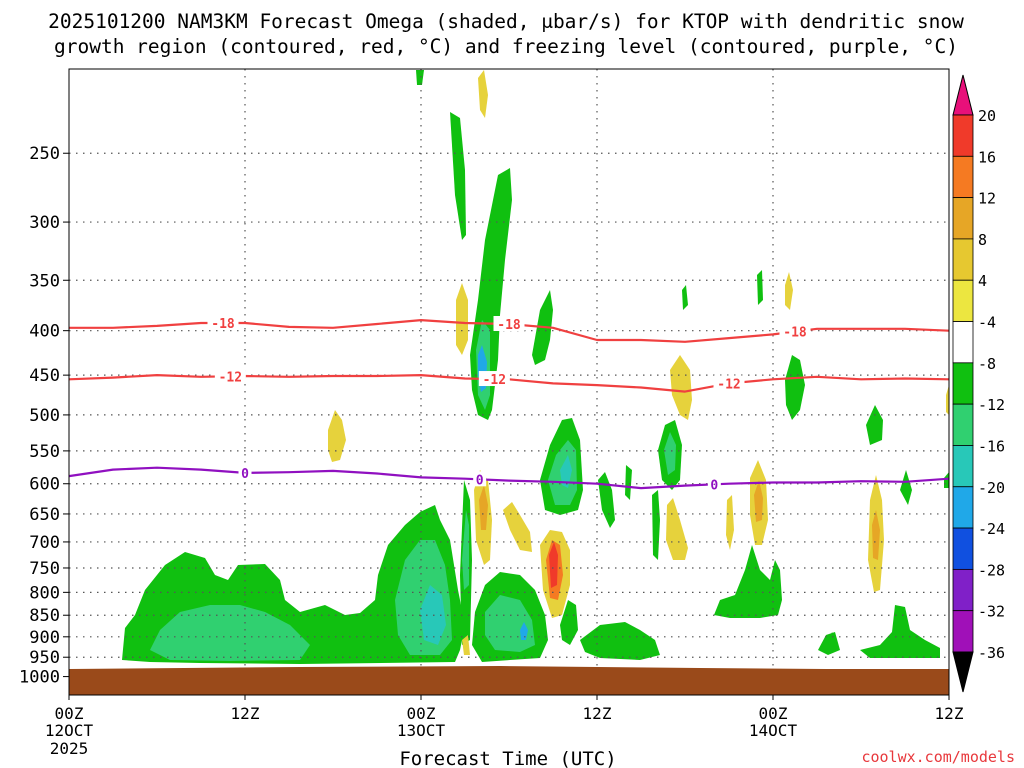 The image size is (1024, 768). Describe the element at coordinates (44, 616) in the screenshot. I see `y-tick-label: 850` at that location.